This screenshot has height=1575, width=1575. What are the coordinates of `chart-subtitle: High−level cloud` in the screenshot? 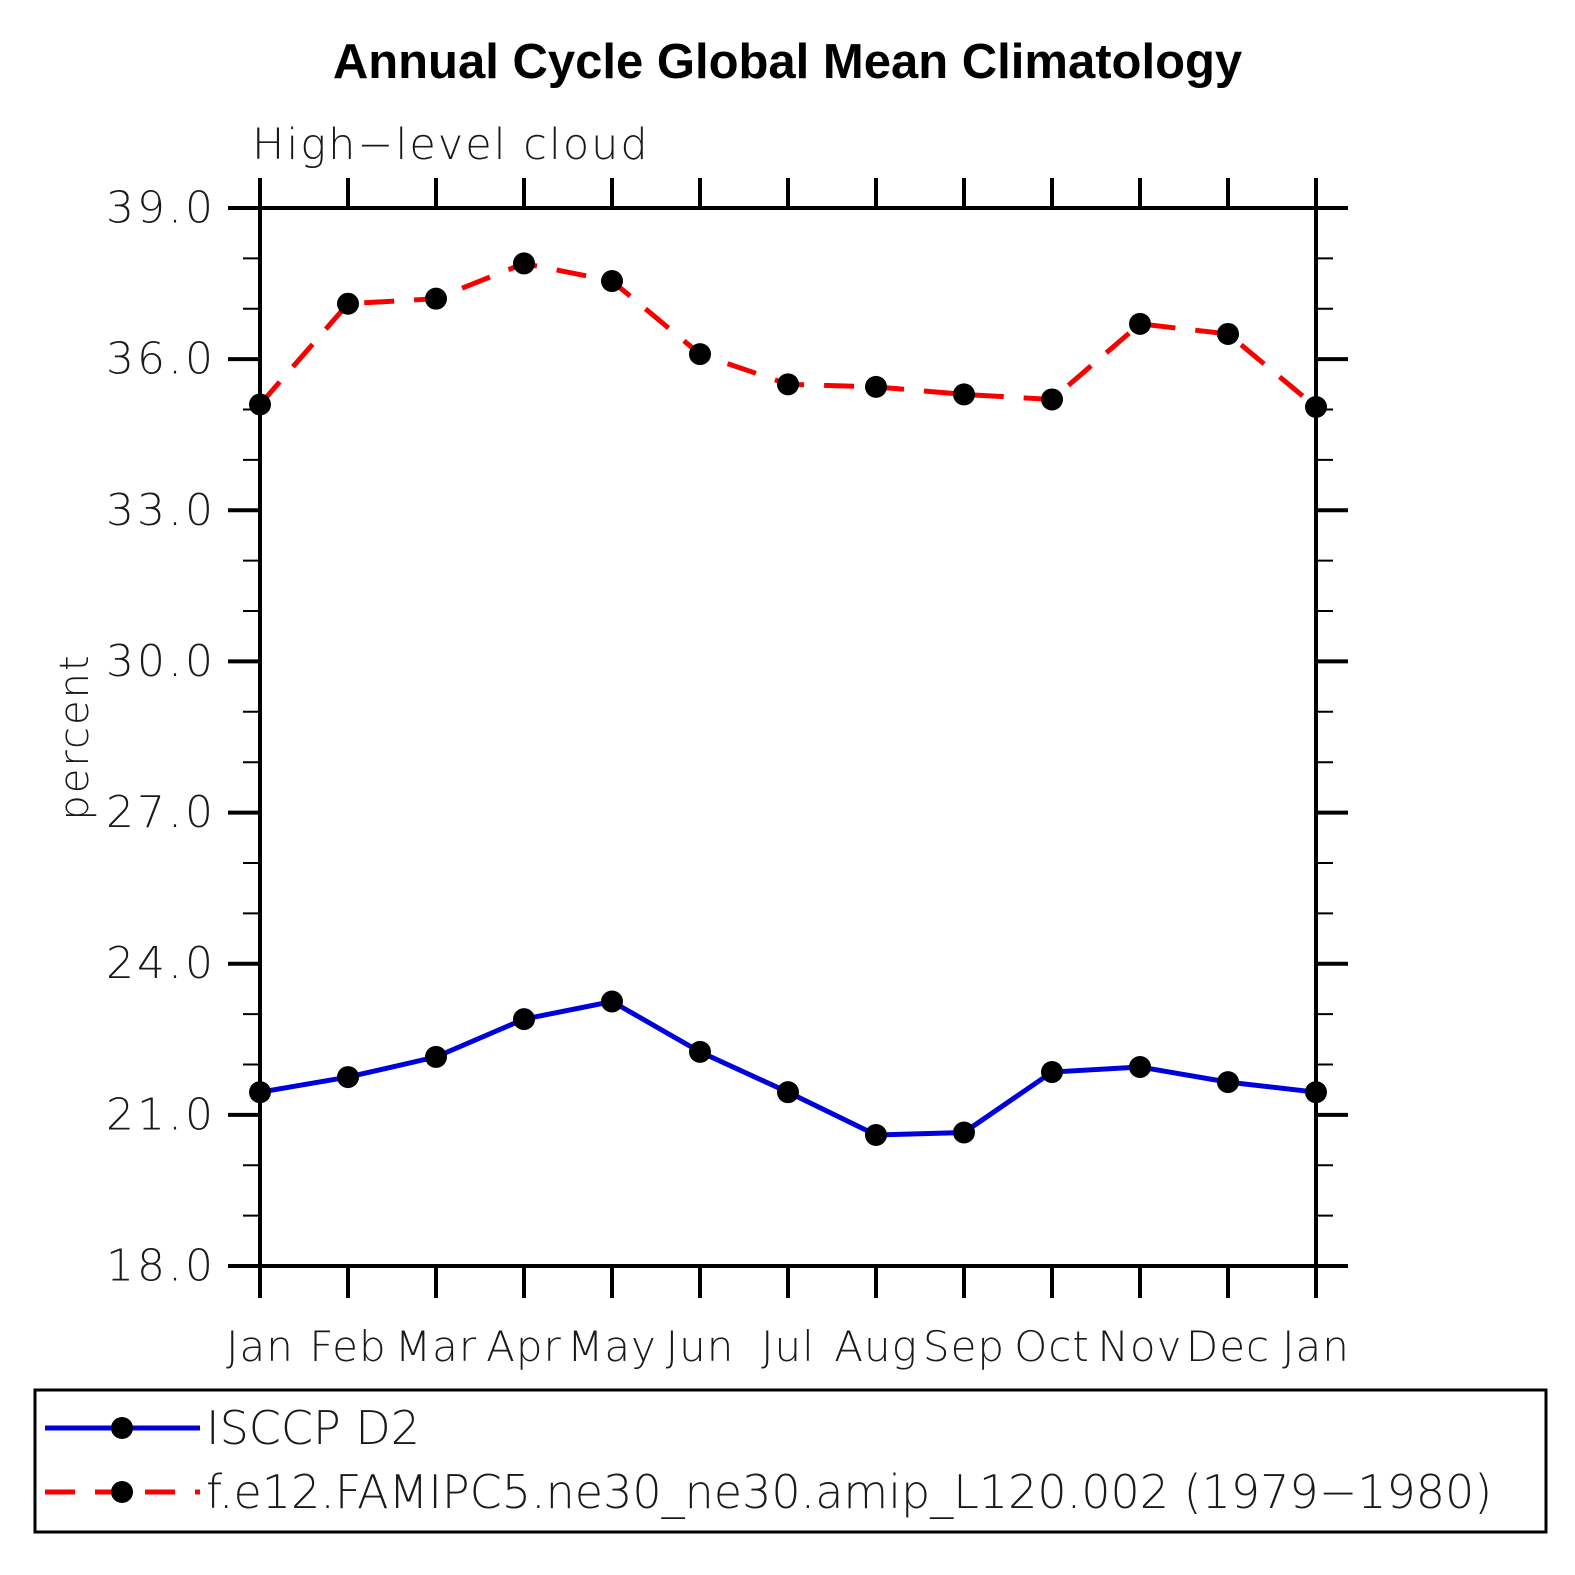 It's located at (451, 145).